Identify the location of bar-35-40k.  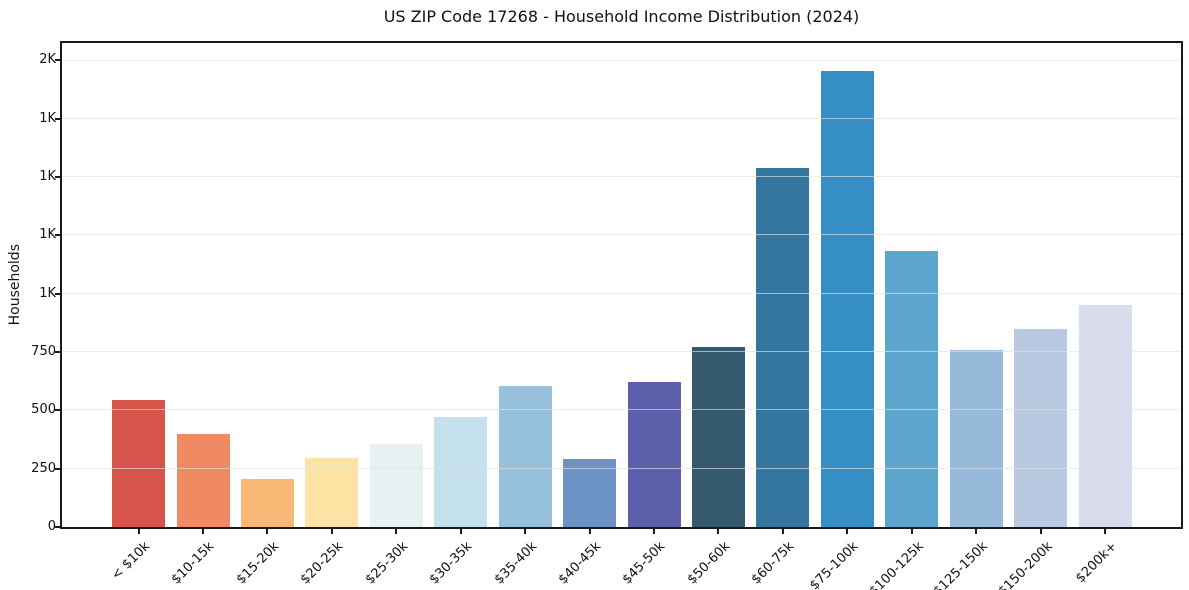
(525, 456).